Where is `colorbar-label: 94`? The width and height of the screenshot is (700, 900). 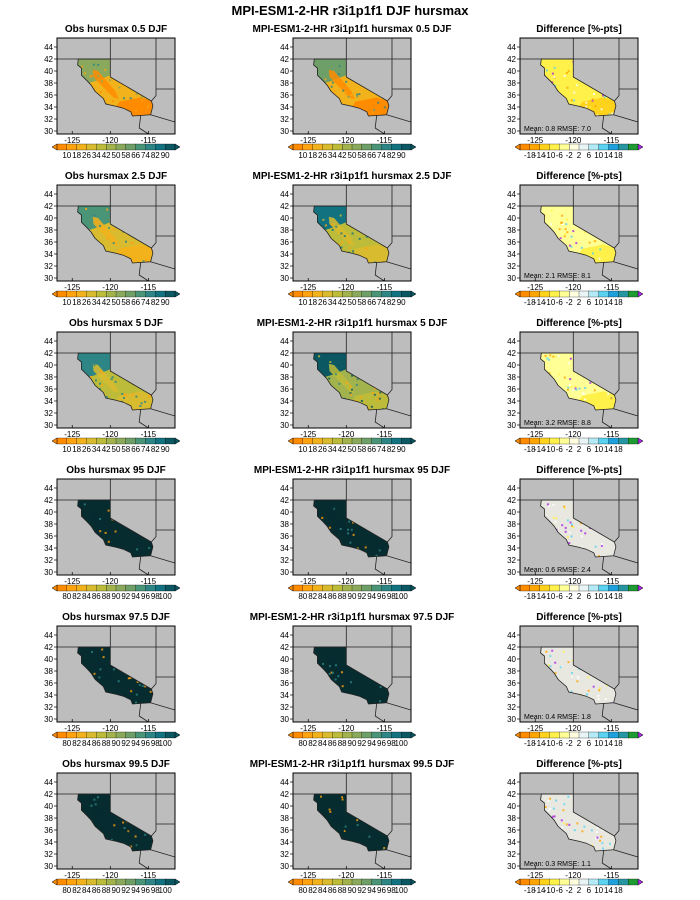
colorbar-label: 94 is located at coordinates (371, 743).